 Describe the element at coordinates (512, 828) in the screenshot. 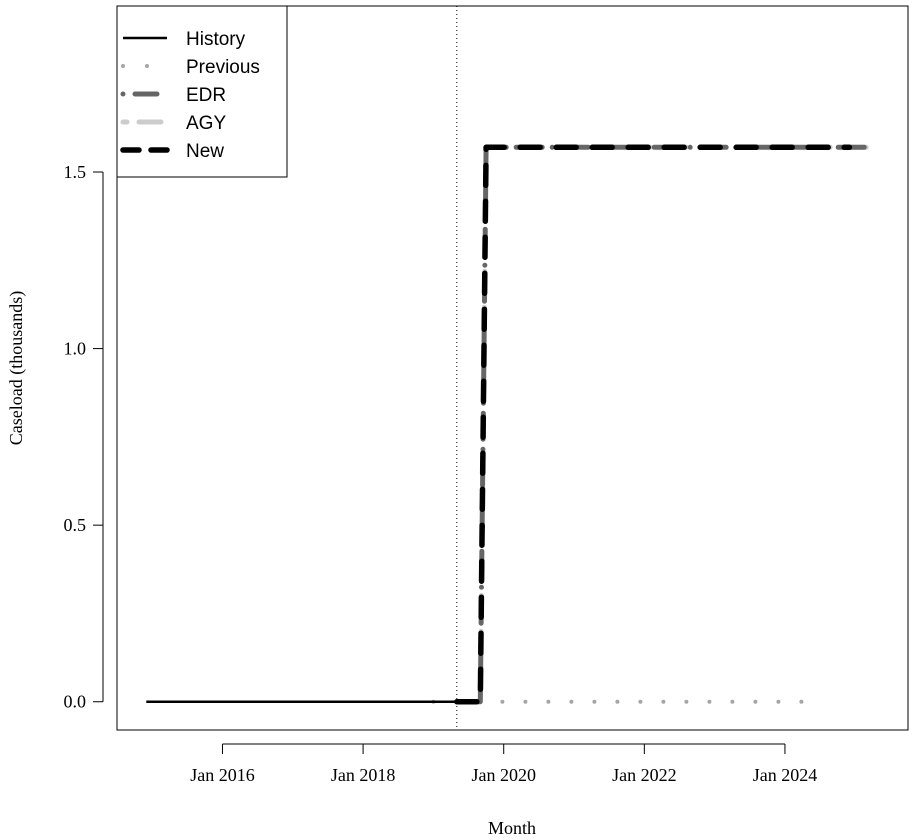

I see `x-axis-title: Month` at that location.